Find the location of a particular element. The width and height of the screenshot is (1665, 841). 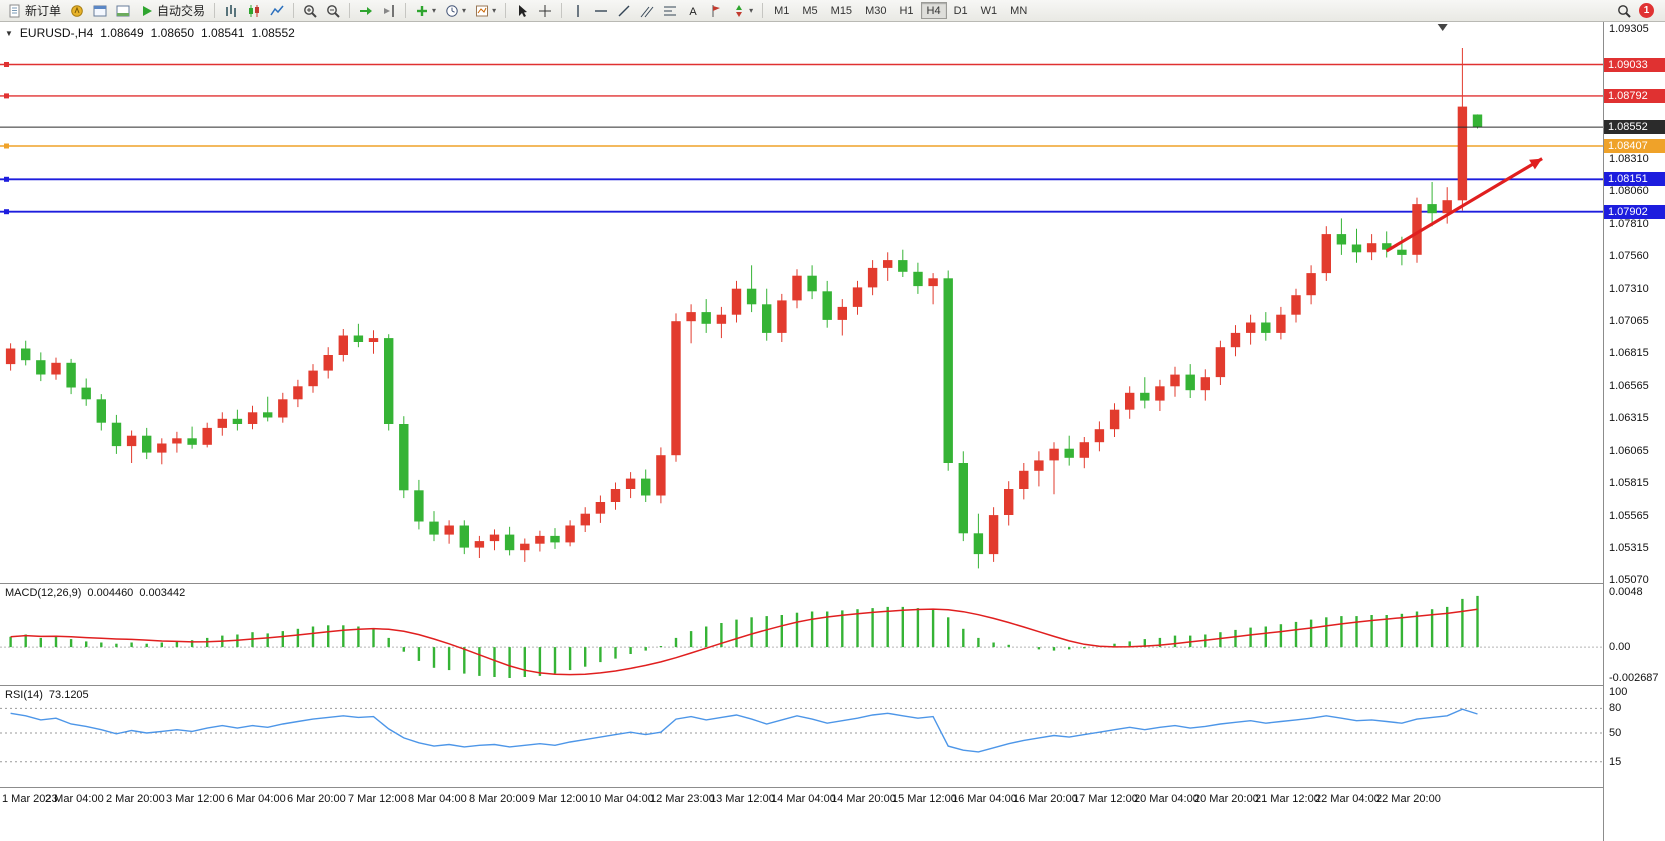

time-label: 6 Mar 04:00 is located at coordinates (256, 799).